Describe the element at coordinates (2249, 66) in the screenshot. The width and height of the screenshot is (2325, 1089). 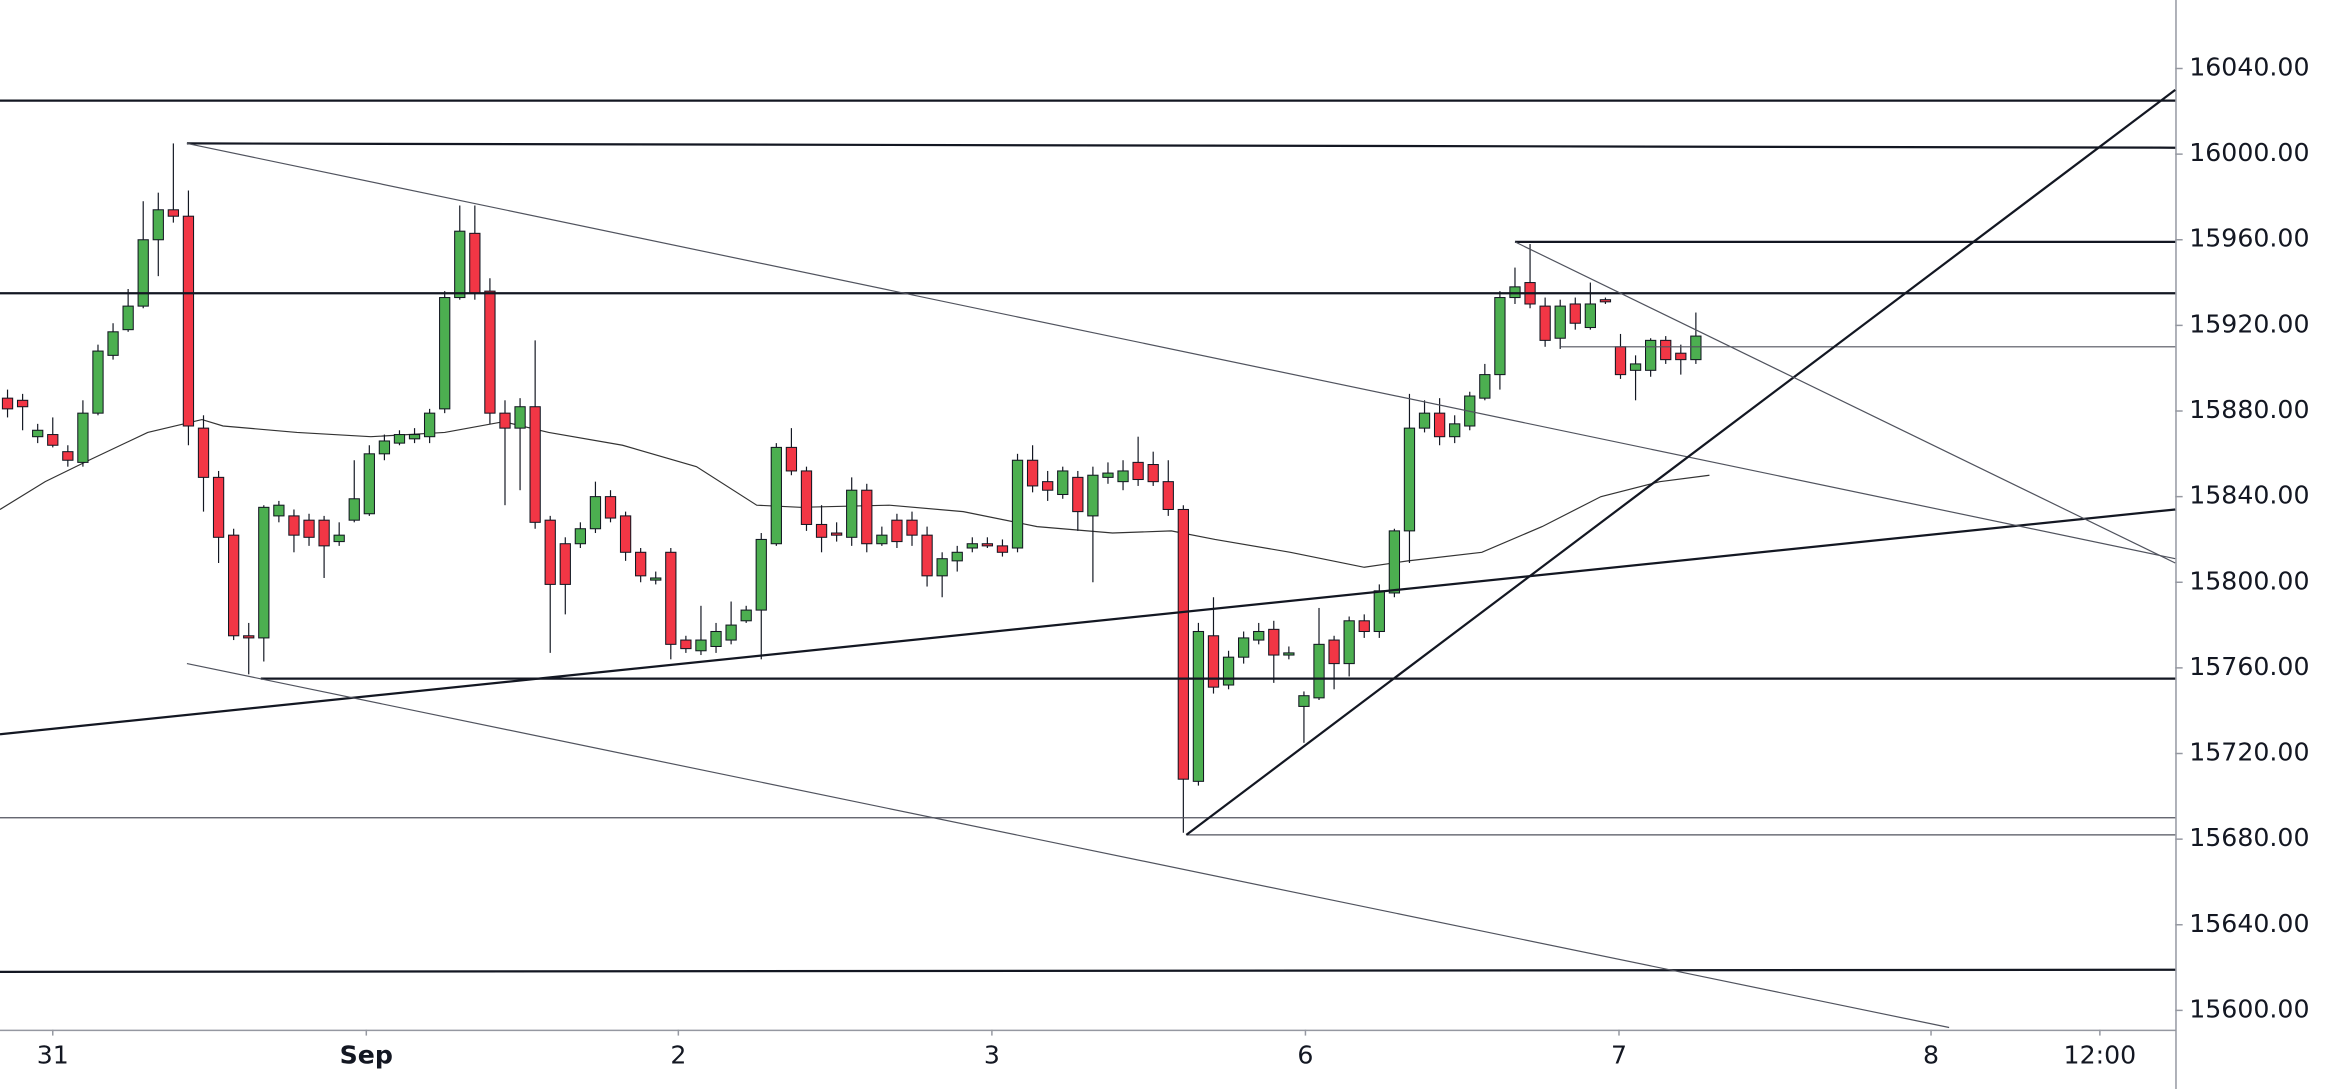
I see `y-tick-label: 16040.00` at that location.